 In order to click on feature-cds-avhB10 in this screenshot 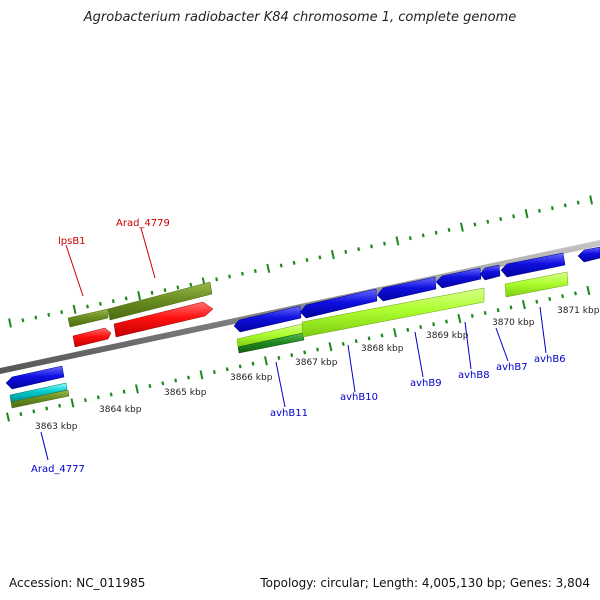, I will do `click(338, 303)`.